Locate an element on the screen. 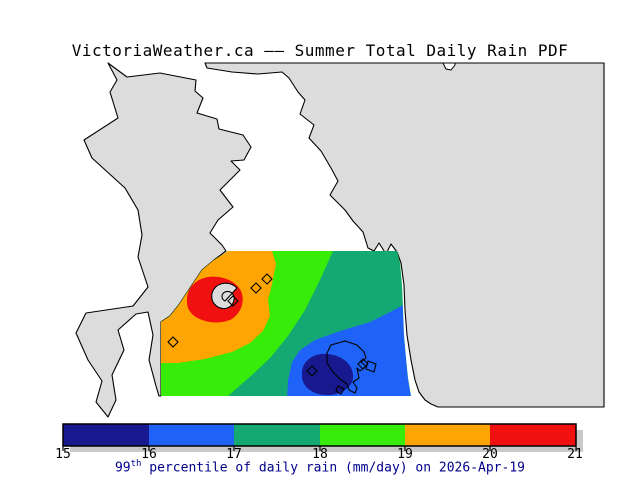 The height and width of the screenshot is (480, 640). island-outline-large is located at coordinates (346, 367).